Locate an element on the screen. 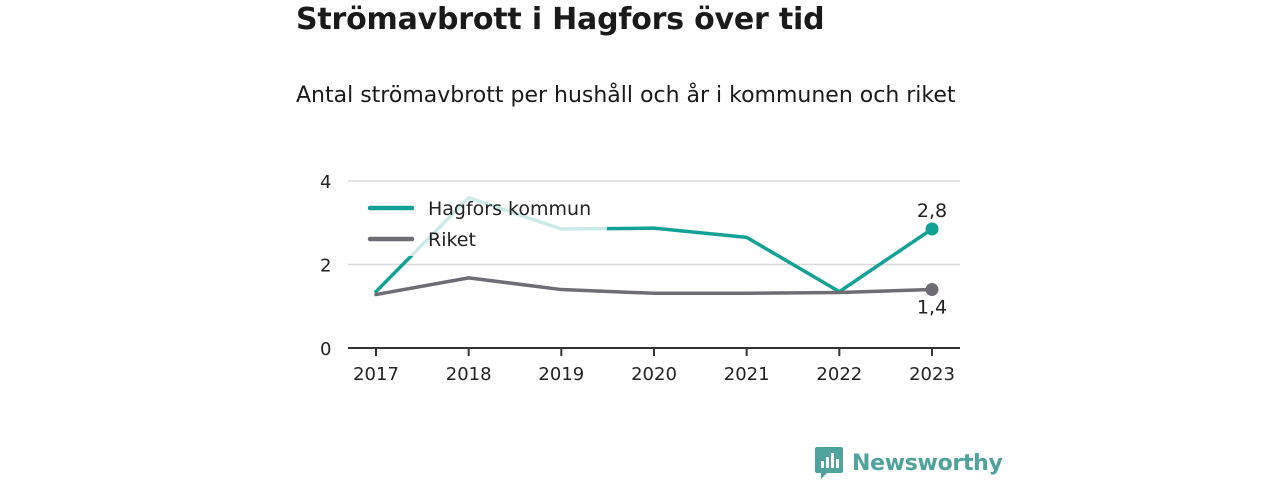 The width and height of the screenshot is (1280, 480). brand-name: Newsworthy is located at coordinates (927, 463).